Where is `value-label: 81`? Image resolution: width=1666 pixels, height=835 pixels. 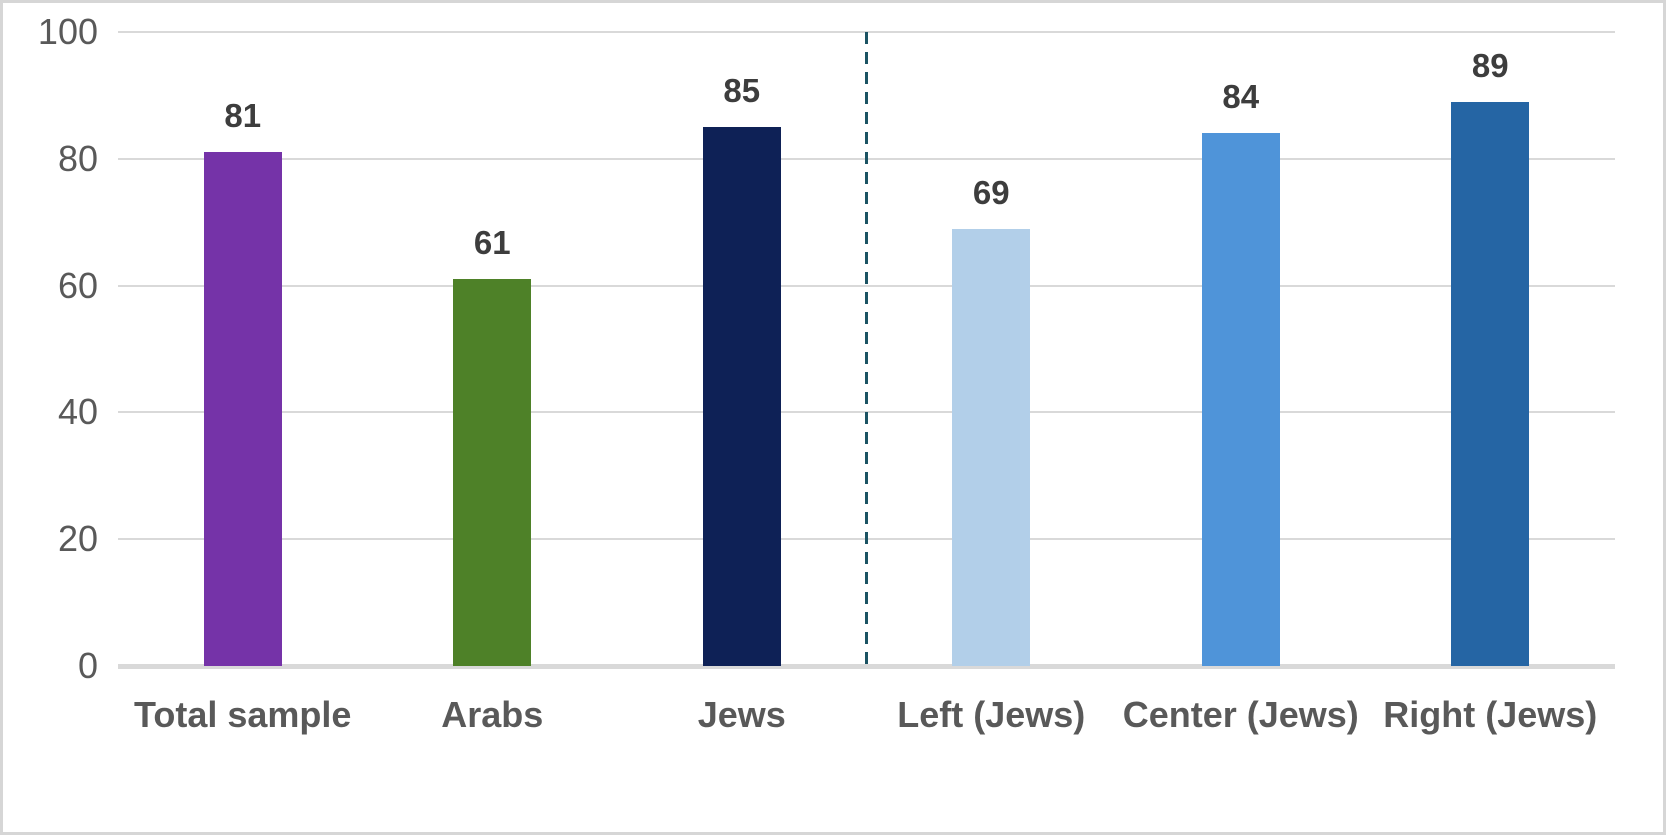 value-label: 81 is located at coordinates (243, 116).